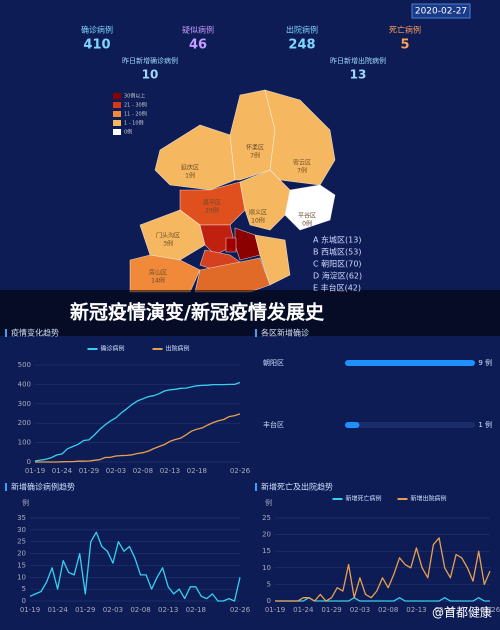  What do you see at coordinates (190, 168) in the screenshot?
I see `district-name: 延庆区` at bounding box center [190, 168].